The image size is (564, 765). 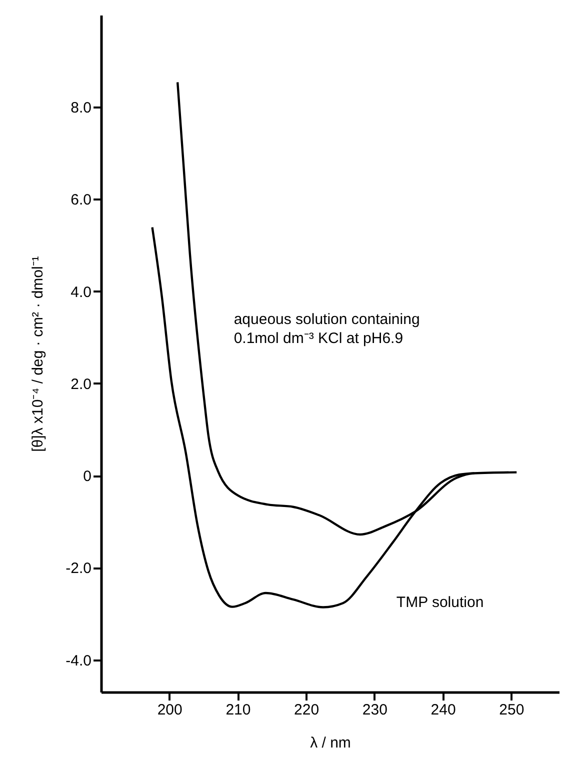 What do you see at coordinates (511, 710) in the screenshot?
I see `x-tick-label: 250` at bounding box center [511, 710].